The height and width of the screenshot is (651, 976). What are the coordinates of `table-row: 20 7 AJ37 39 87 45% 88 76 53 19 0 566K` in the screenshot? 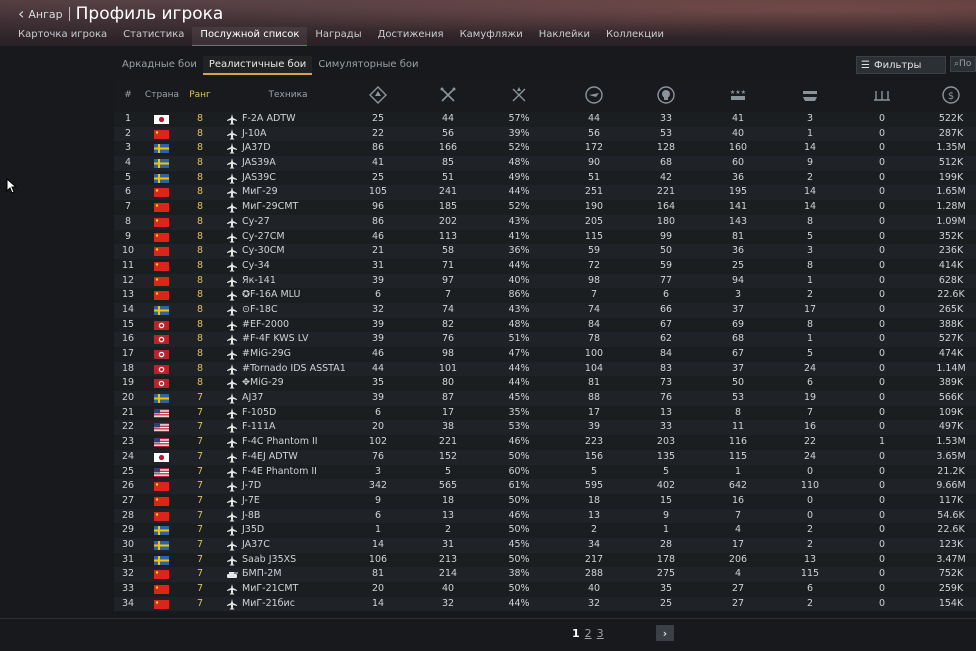 It's located at (545, 398).